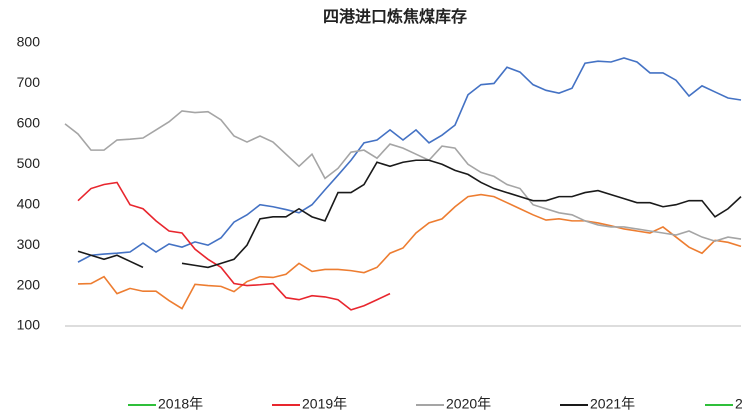  What do you see at coordinates (324, 404) in the screenshot?
I see `legend-label: 2019年` at bounding box center [324, 404].